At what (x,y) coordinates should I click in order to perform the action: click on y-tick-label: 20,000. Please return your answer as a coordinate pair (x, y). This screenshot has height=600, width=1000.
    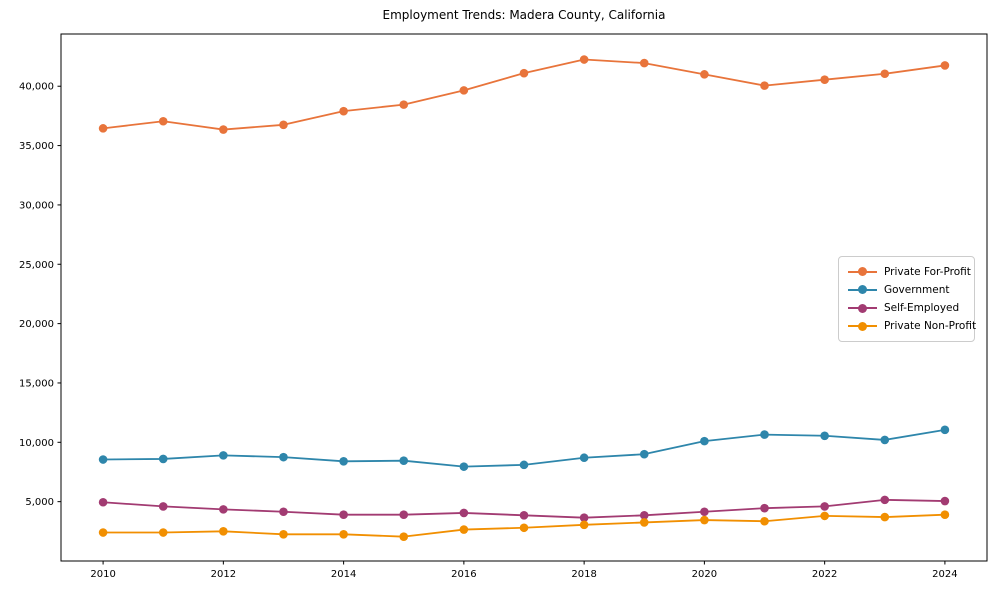
    Looking at the image, I should click on (36, 324).